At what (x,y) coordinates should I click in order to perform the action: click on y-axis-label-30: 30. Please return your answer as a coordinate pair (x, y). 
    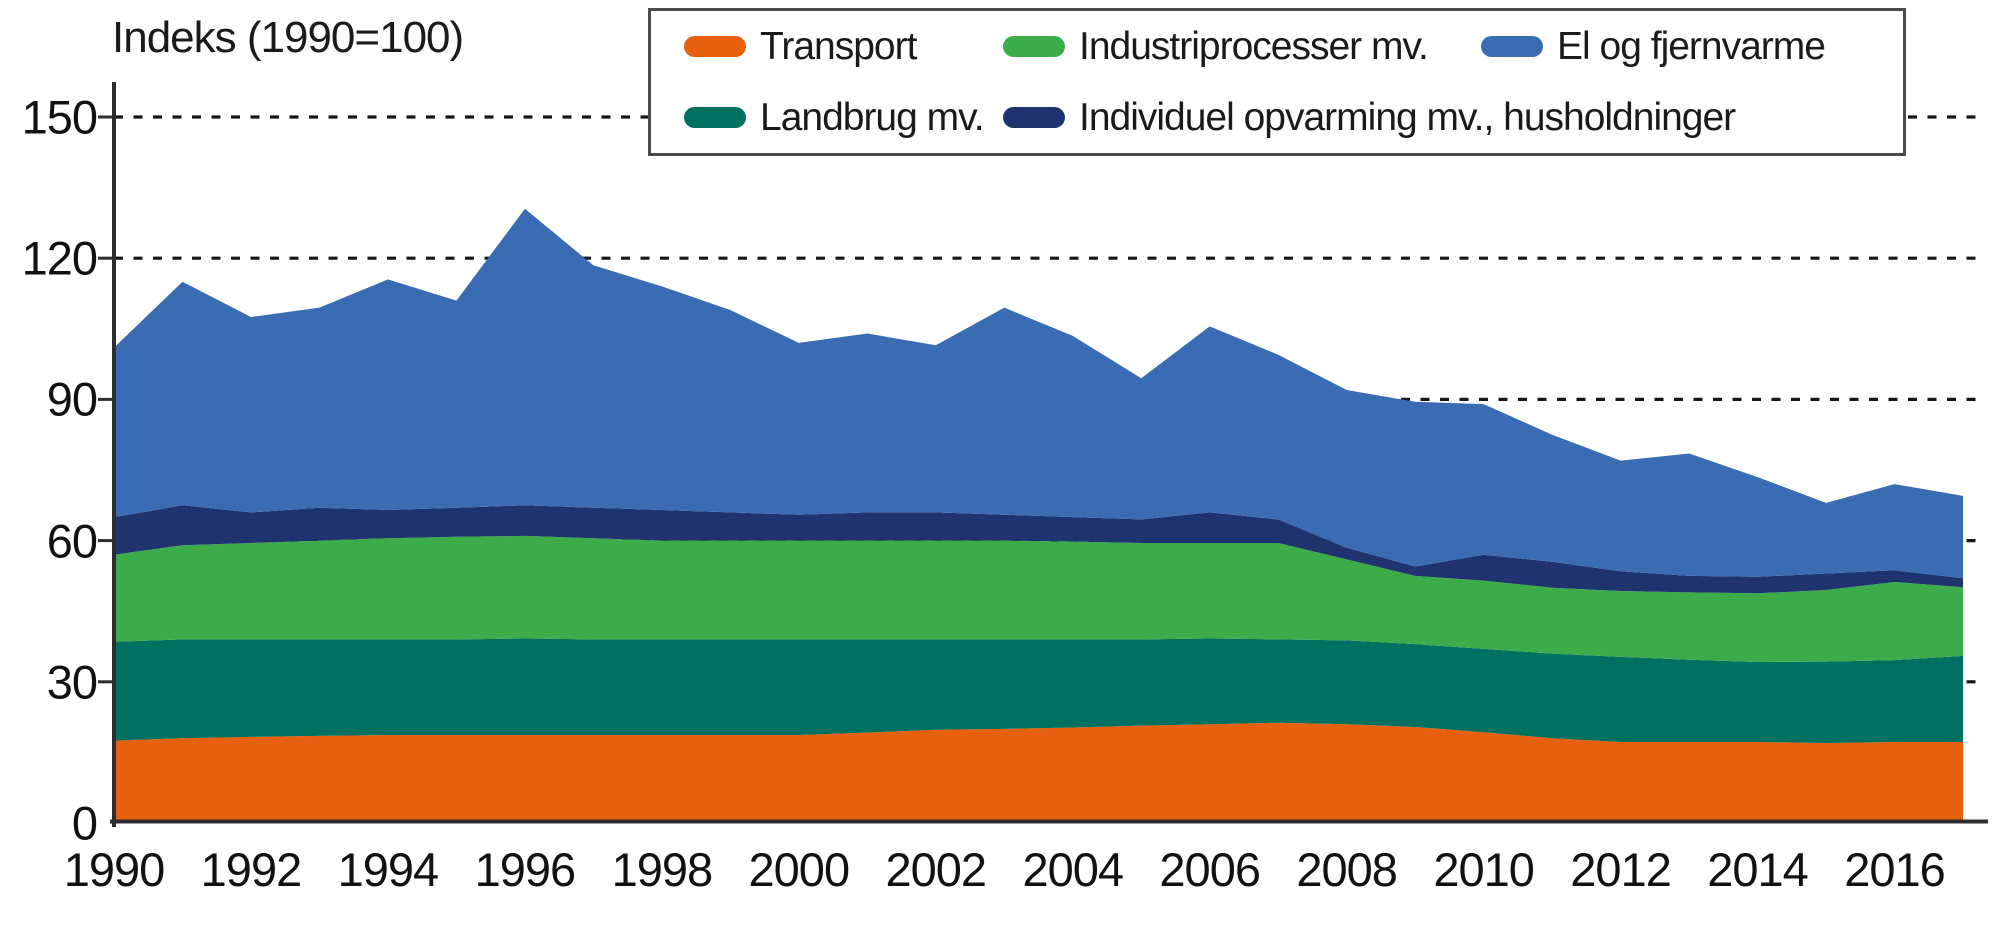
    Looking at the image, I should click on (72, 682).